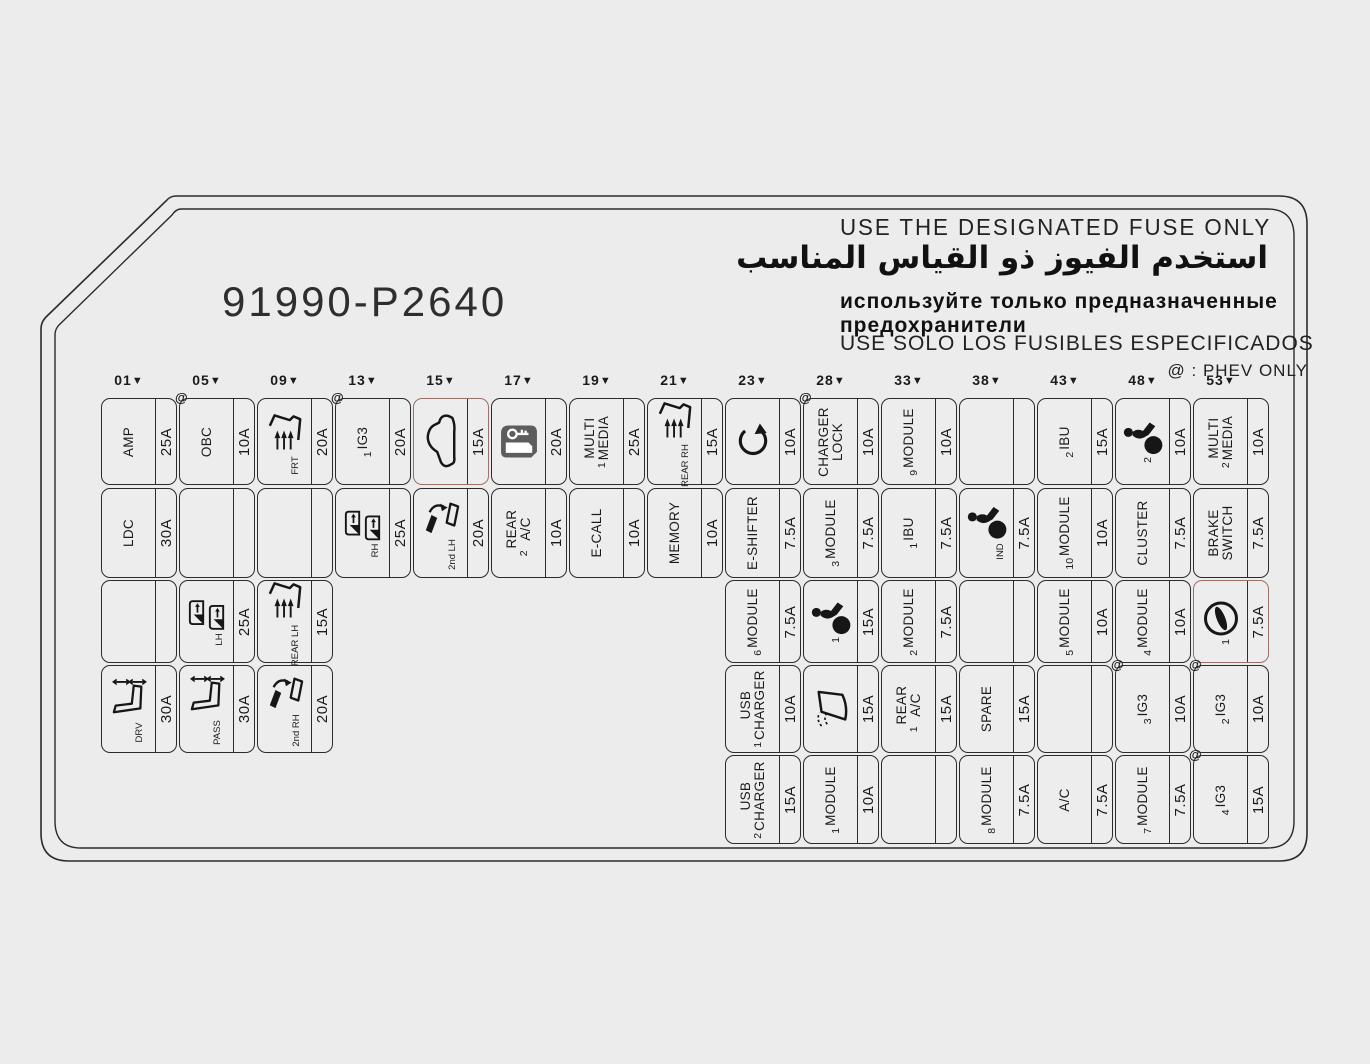 The width and height of the screenshot is (1370, 1064). I want to click on fuse-cell-48-row1: 2 10A, so click(1153, 441).